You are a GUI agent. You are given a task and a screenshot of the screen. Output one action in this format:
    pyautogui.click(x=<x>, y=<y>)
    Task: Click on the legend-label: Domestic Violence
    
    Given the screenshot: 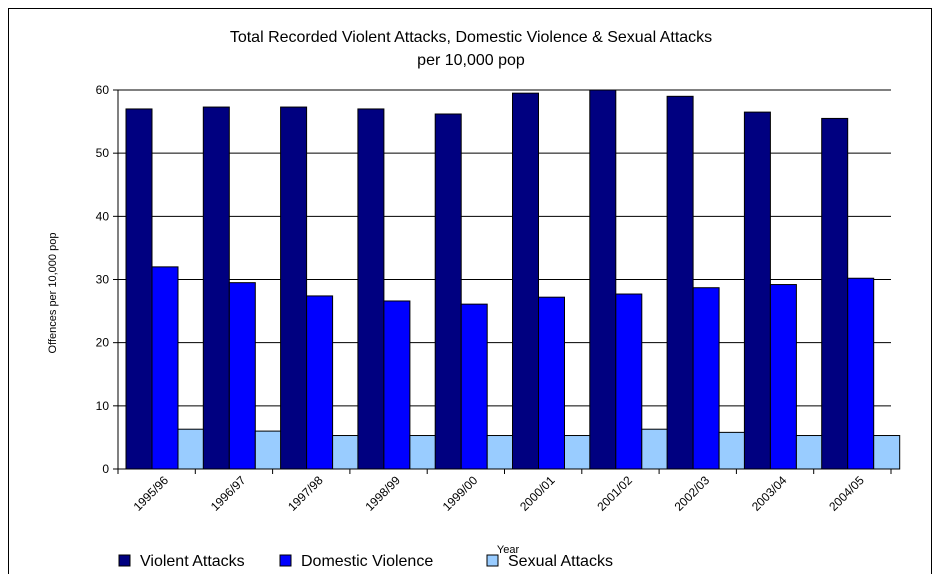 What is the action you would take?
    pyautogui.click(x=367, y=561)
    